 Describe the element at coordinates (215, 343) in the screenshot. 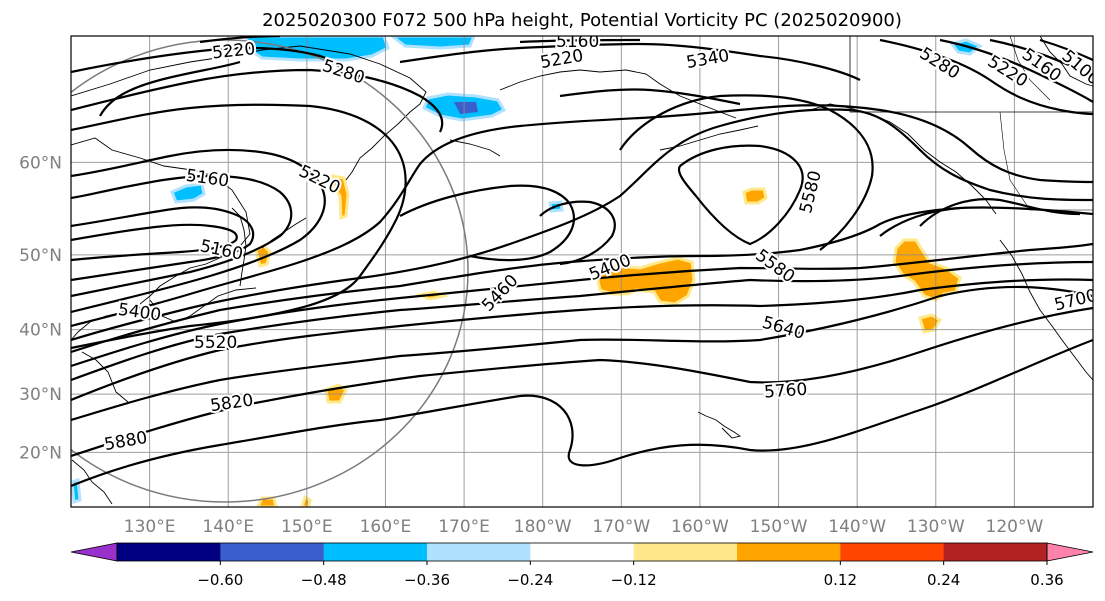

I see `contour-label: 5520` at that location.